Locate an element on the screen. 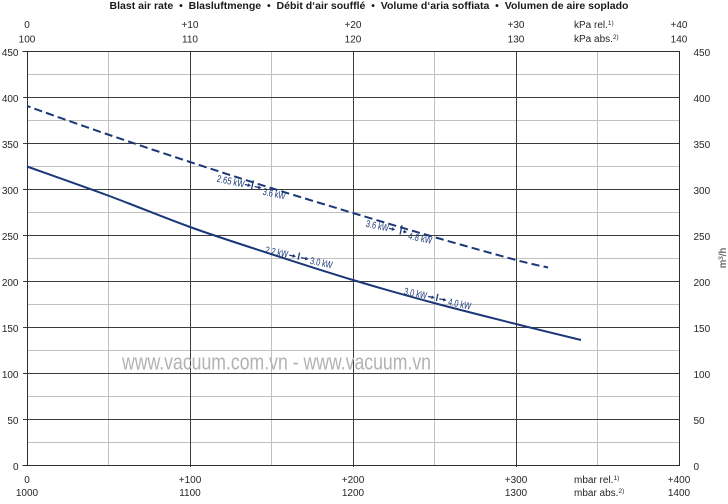 Image resolution: width=728 pixels, height=504 pixels. svg-text: 1200 is located at coordinates (353, 493).